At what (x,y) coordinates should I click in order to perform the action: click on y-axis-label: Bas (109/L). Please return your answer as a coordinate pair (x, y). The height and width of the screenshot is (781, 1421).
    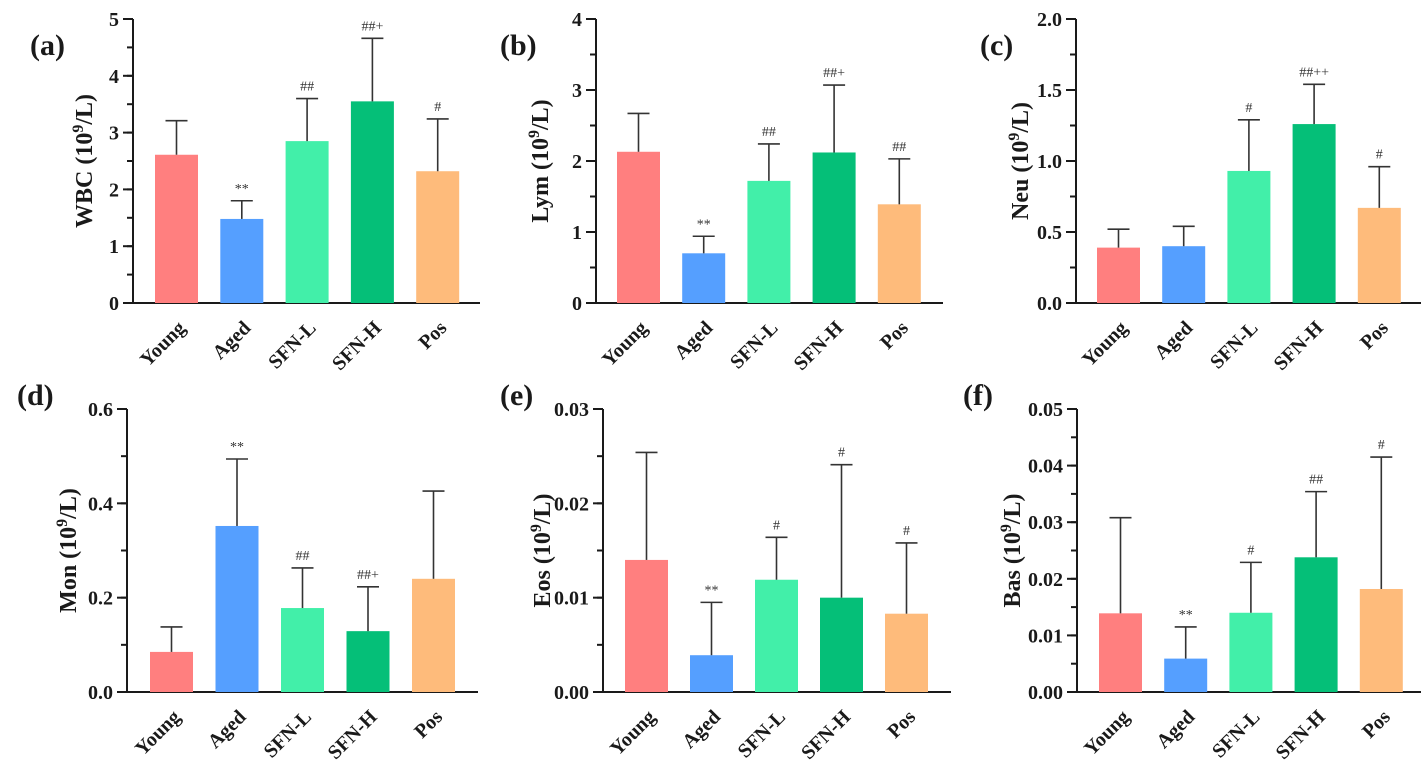
    Looking at the image, I should click on (1012, 550).